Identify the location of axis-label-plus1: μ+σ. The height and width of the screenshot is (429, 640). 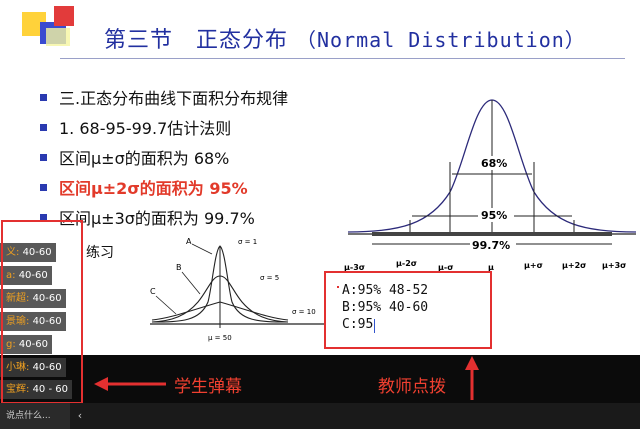
(533, 265).